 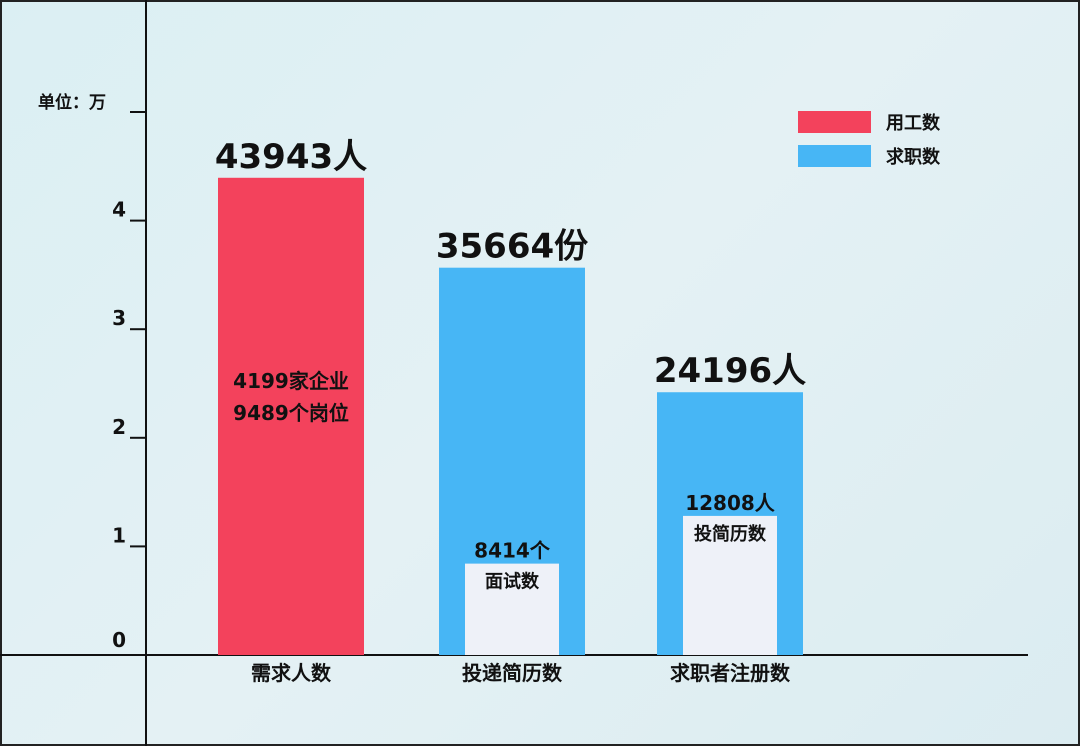 I want to click on y-tick-label: 4, so click(x=119, y=210).